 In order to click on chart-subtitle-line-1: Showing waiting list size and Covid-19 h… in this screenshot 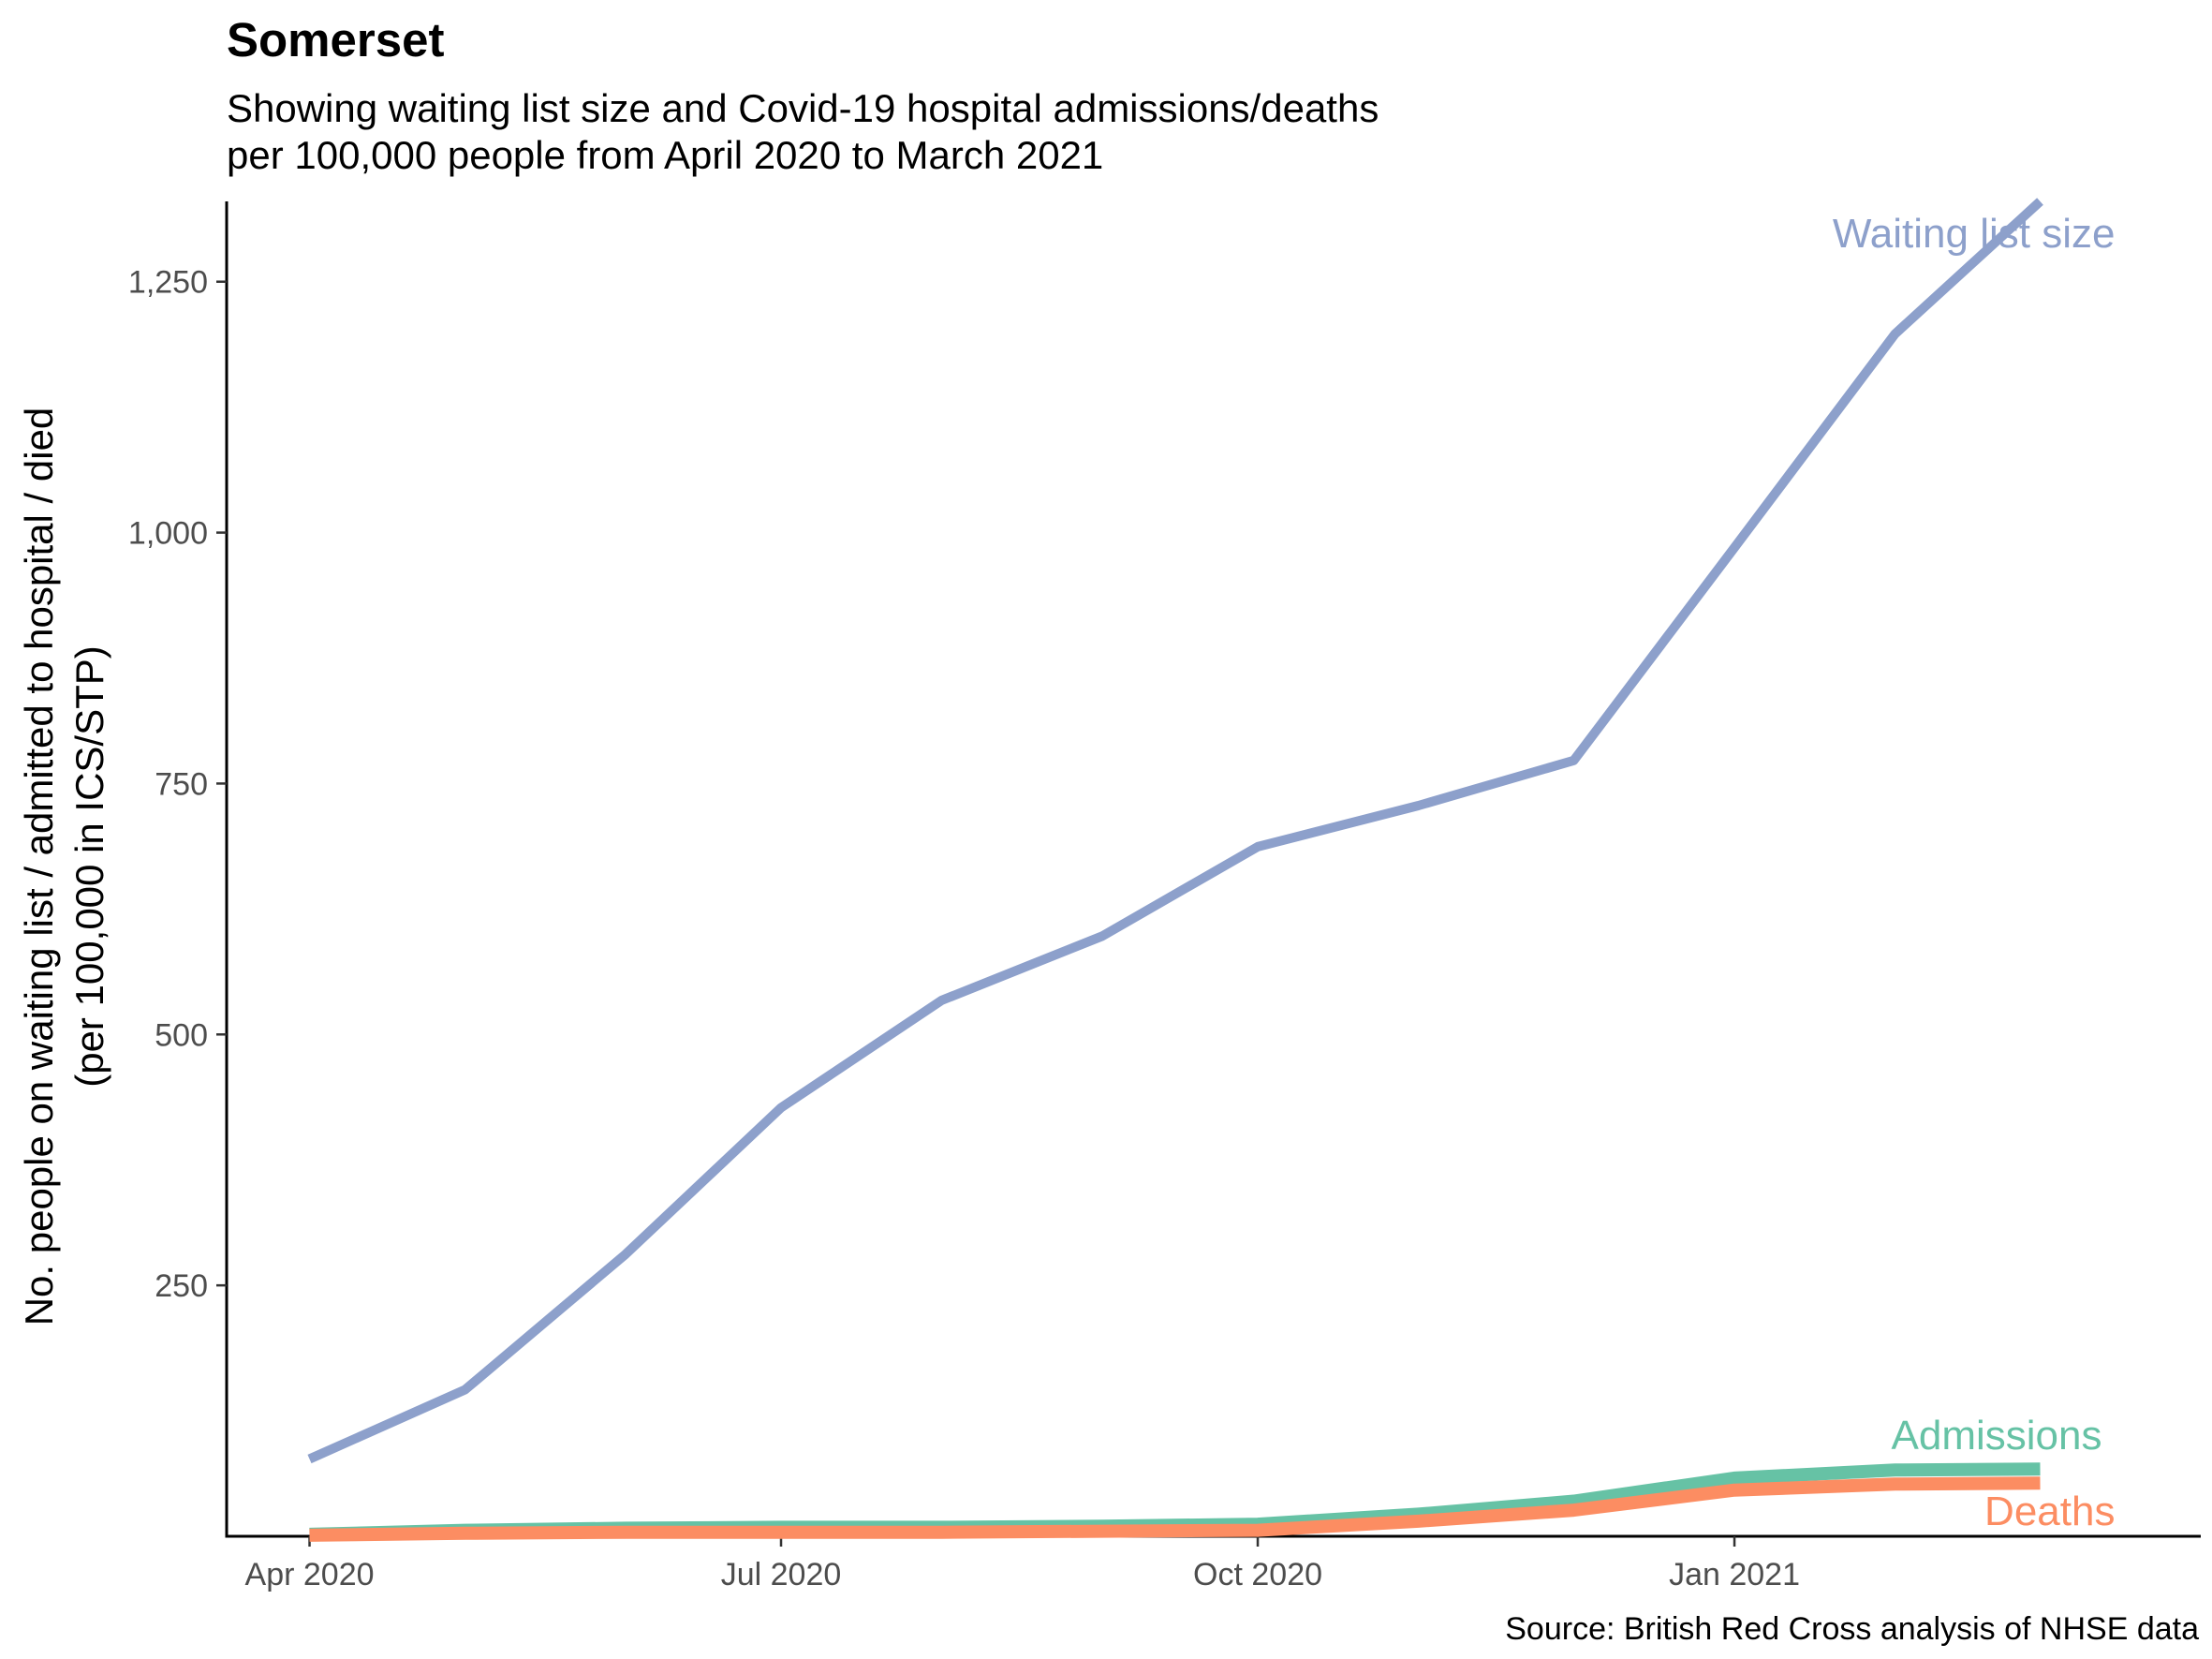, I will do `click(803, 108)`.